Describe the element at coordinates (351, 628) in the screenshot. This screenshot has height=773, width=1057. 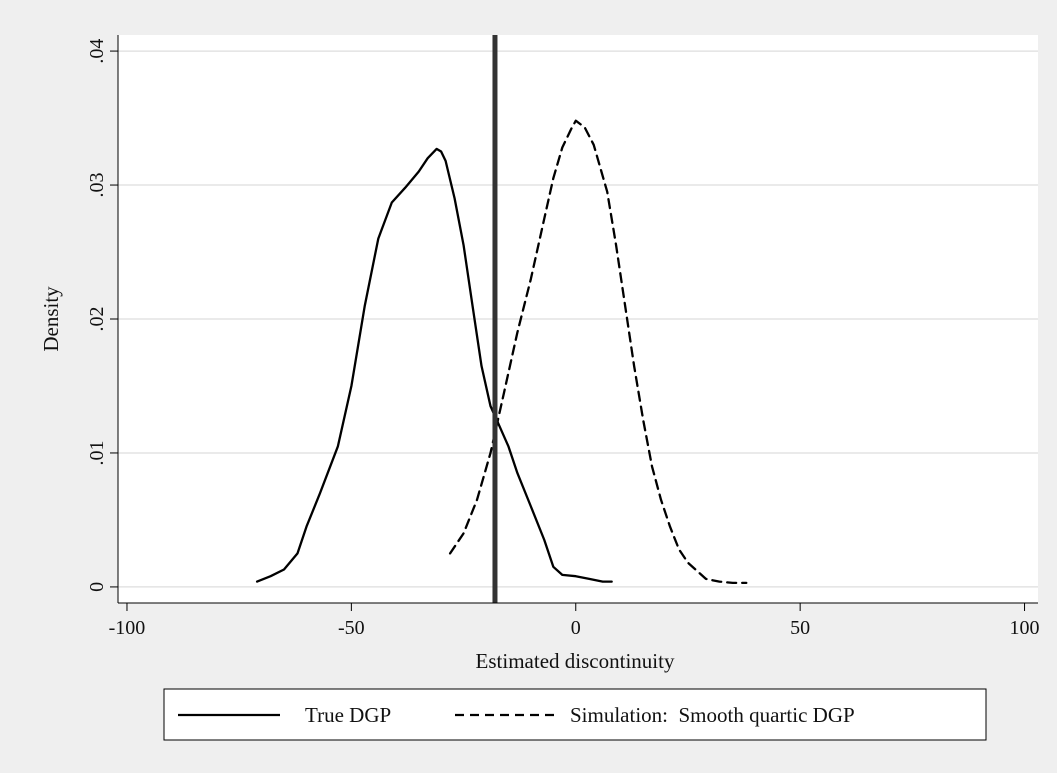
I see `x-tick-label: -50` at that location.